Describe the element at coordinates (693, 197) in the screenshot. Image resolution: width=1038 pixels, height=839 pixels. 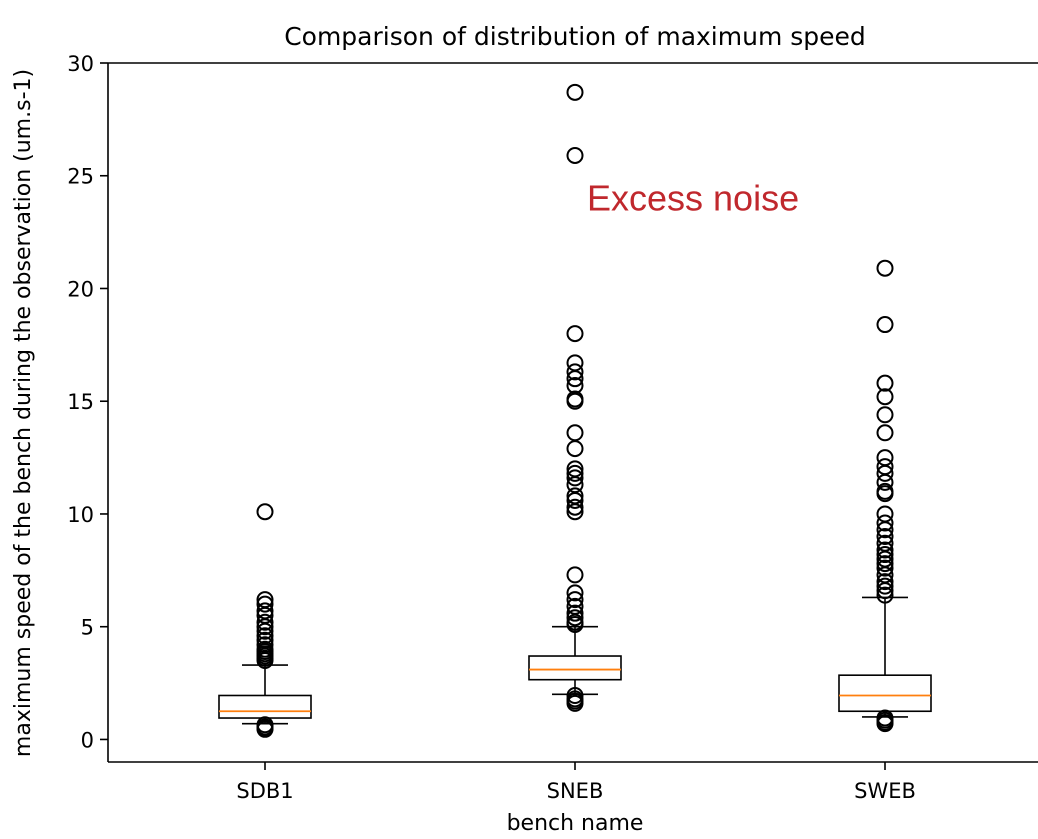
I see `excess-noise-annotation: Excess noise` at that location.